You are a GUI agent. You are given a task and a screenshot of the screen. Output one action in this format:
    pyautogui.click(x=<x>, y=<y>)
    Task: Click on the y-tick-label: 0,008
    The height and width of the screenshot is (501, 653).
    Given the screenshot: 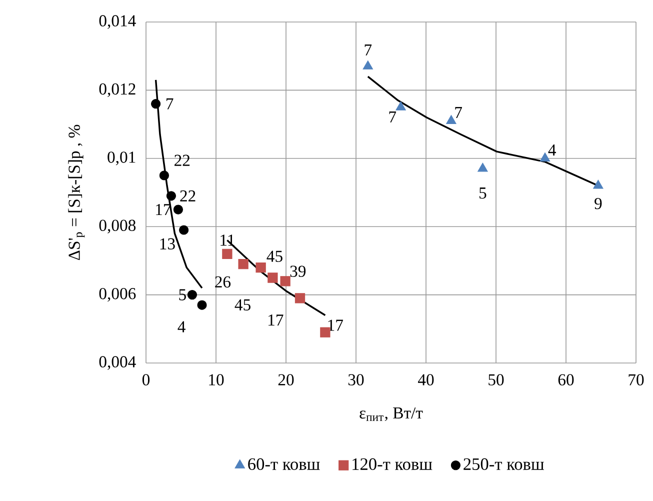 What is the action you would take?
    pyautogui.click(x=117, y=227)
    